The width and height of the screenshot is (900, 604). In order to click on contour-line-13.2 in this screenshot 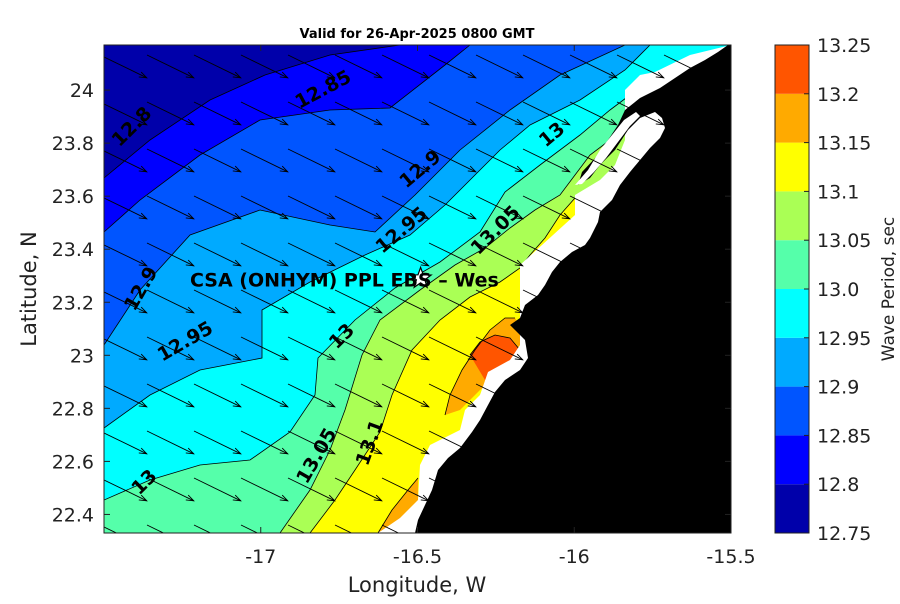, I will do `click(495, 345)`.